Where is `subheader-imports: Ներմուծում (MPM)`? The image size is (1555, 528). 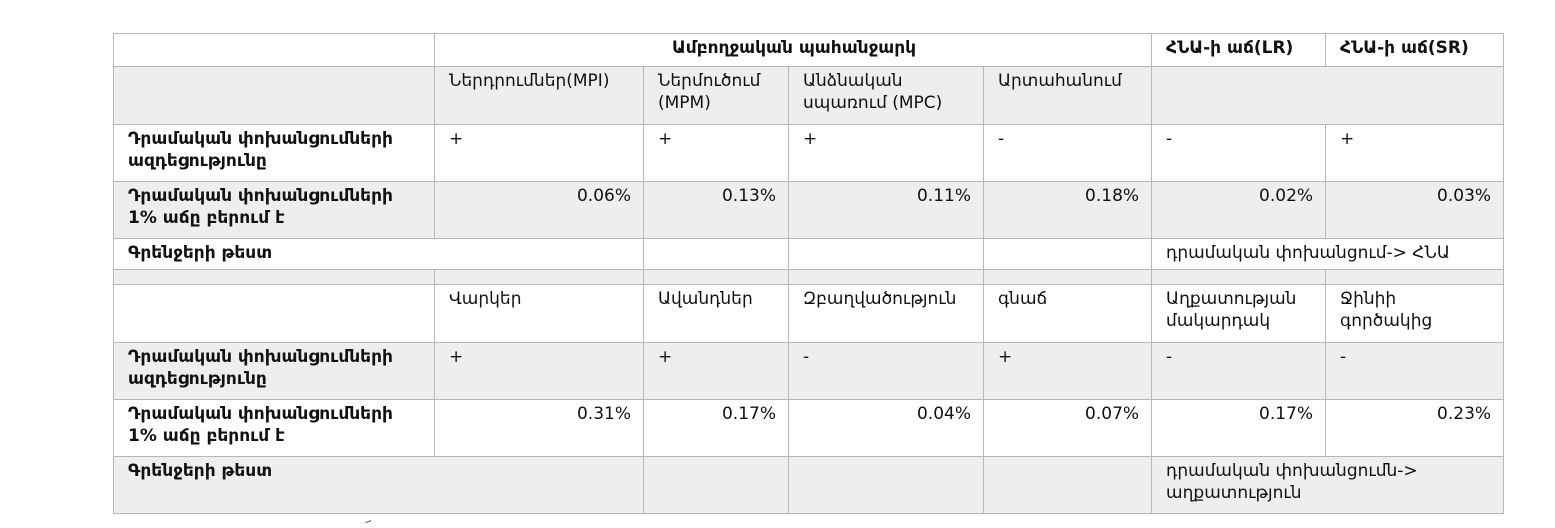 subheader-imports: Ներմուծում (MPM) is located at coordinates (716, 95).